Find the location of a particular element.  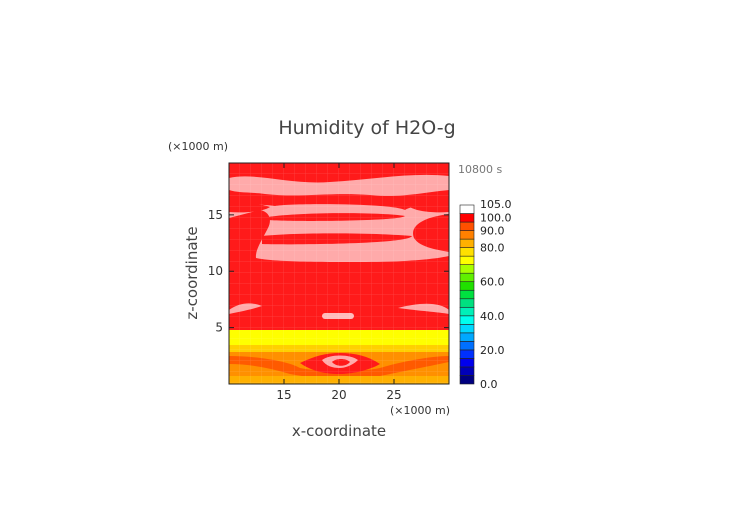

y-unit-label: (×1000 m) is located at coordinates (198, 146).